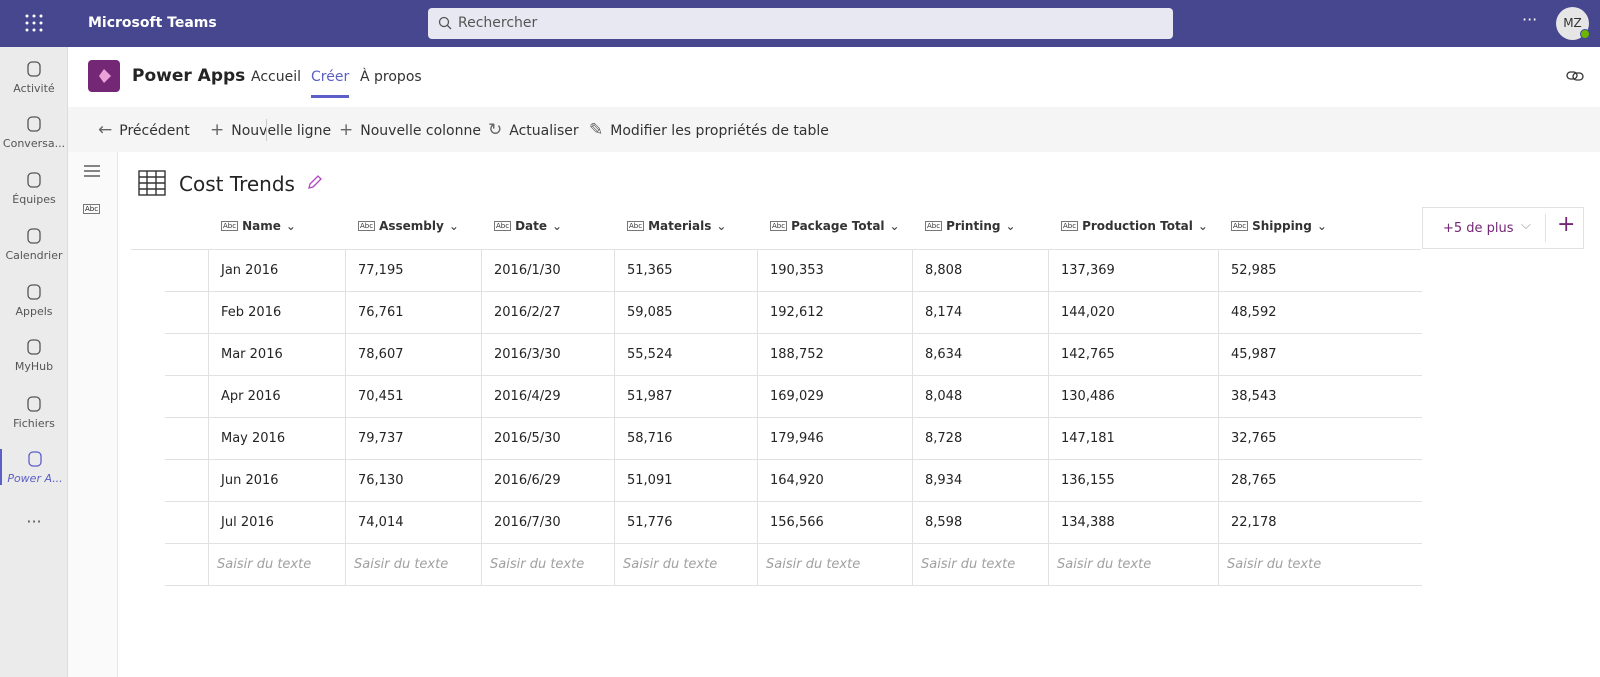 The height and width of the screenshot is (677, 1600). Describe the element at coordinates (533, 130) in the screenshot. I see `toolbar-button: ↻ Actualiser` at that location.